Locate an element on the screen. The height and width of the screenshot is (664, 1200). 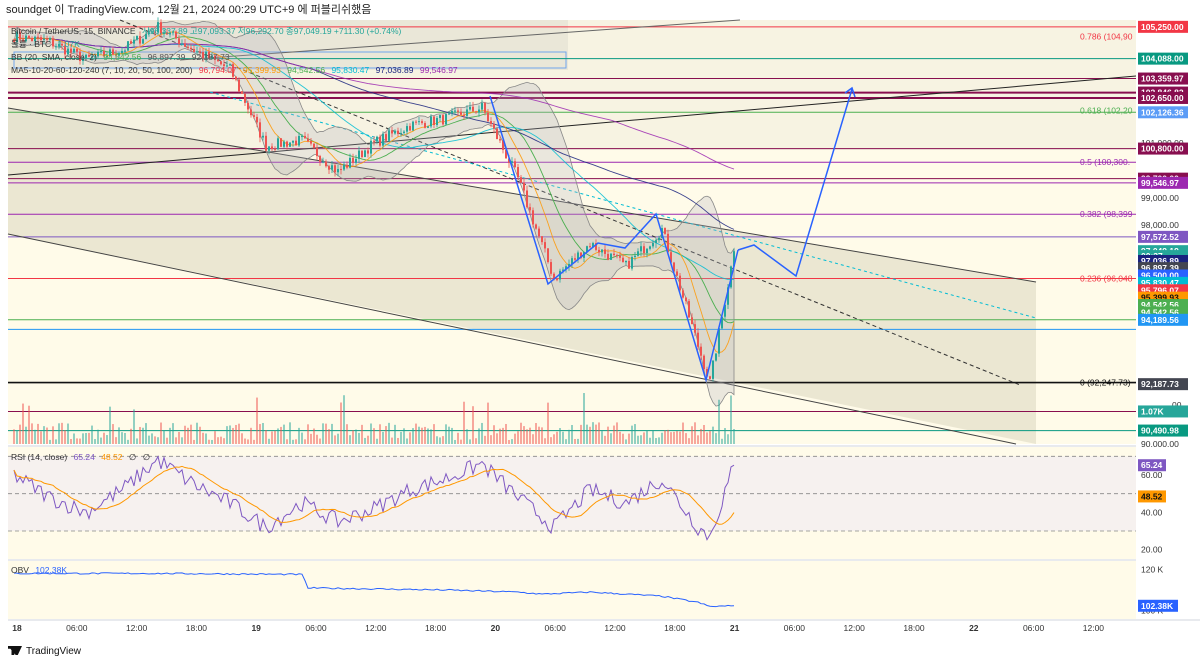
price-badge-label: 103,359.97 is located at coordinates (1162, 79).